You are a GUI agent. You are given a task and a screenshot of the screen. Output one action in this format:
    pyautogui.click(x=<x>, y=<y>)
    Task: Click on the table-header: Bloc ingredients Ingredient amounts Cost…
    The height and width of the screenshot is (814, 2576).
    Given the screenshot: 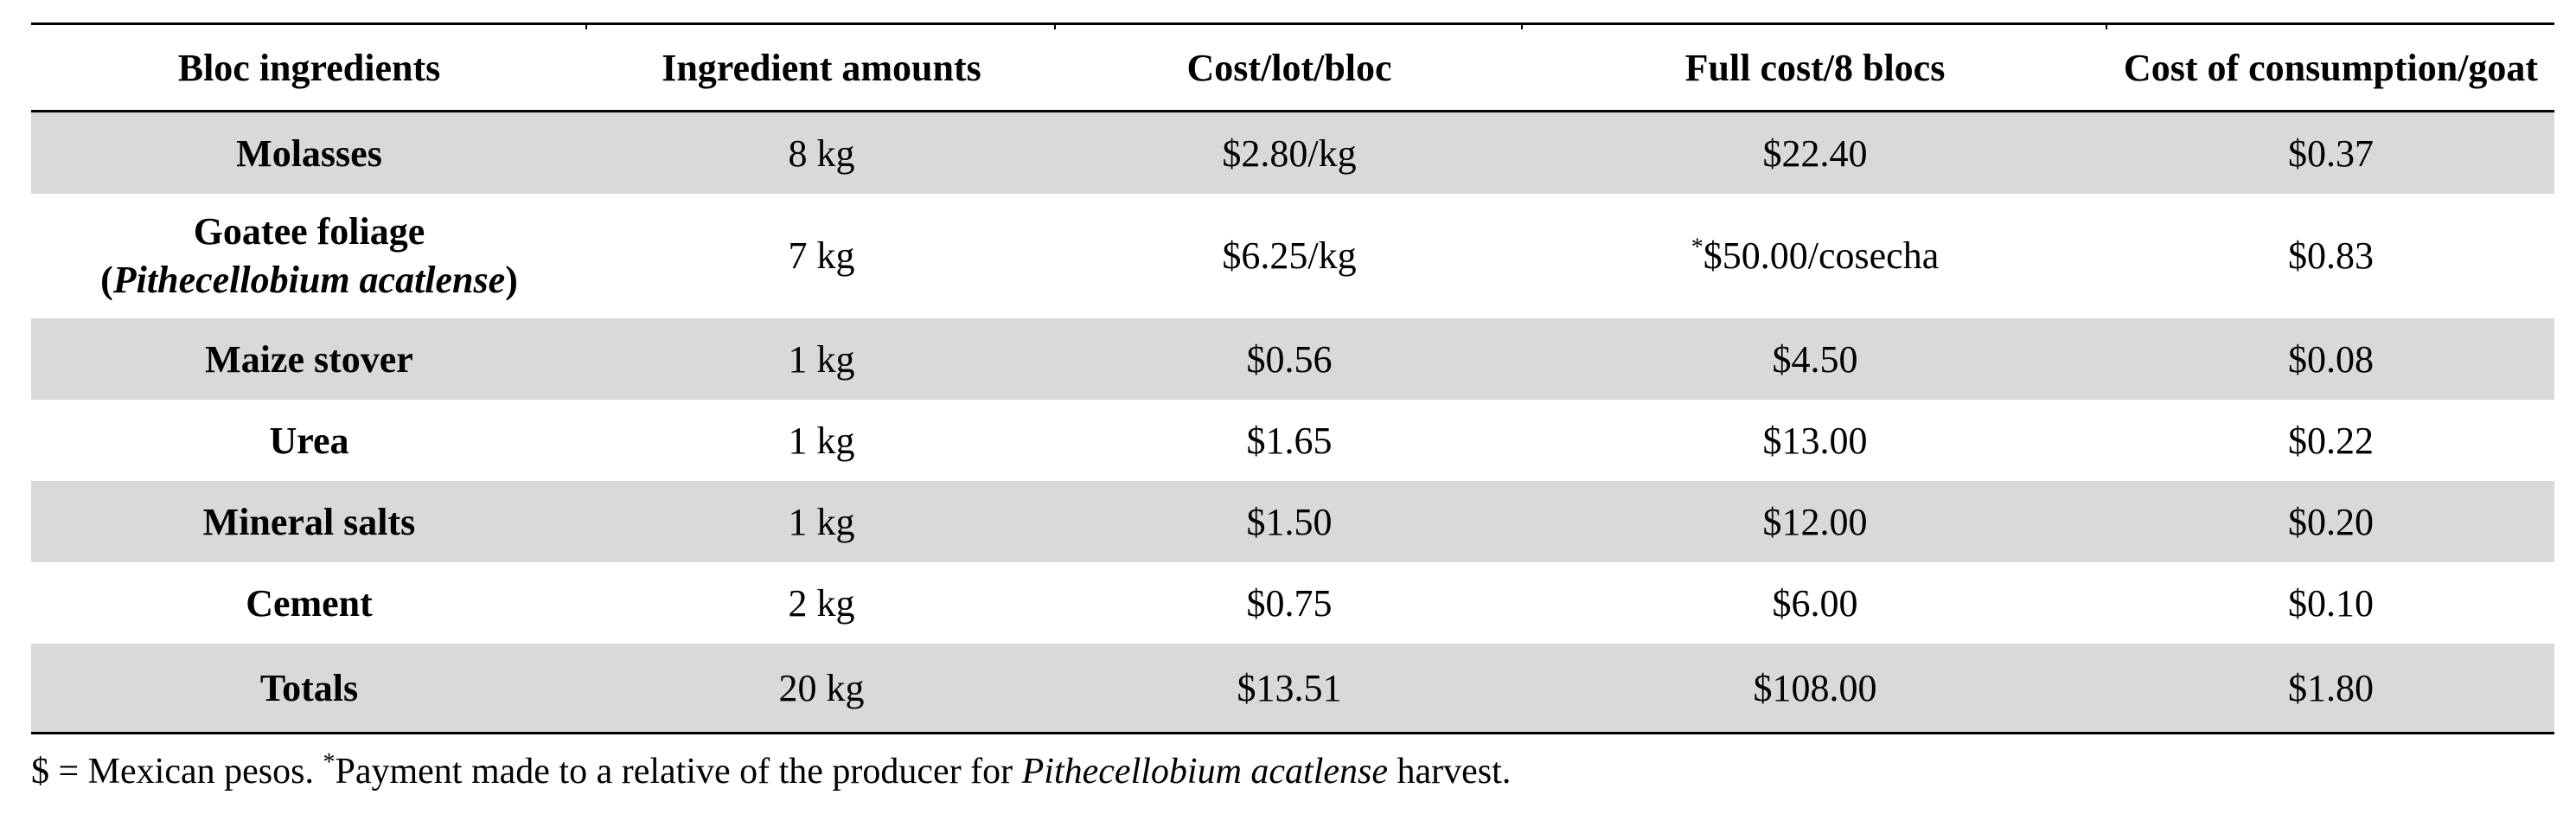 What is the action you would take?
    pyautogui.click(x=1293, y=67)
    